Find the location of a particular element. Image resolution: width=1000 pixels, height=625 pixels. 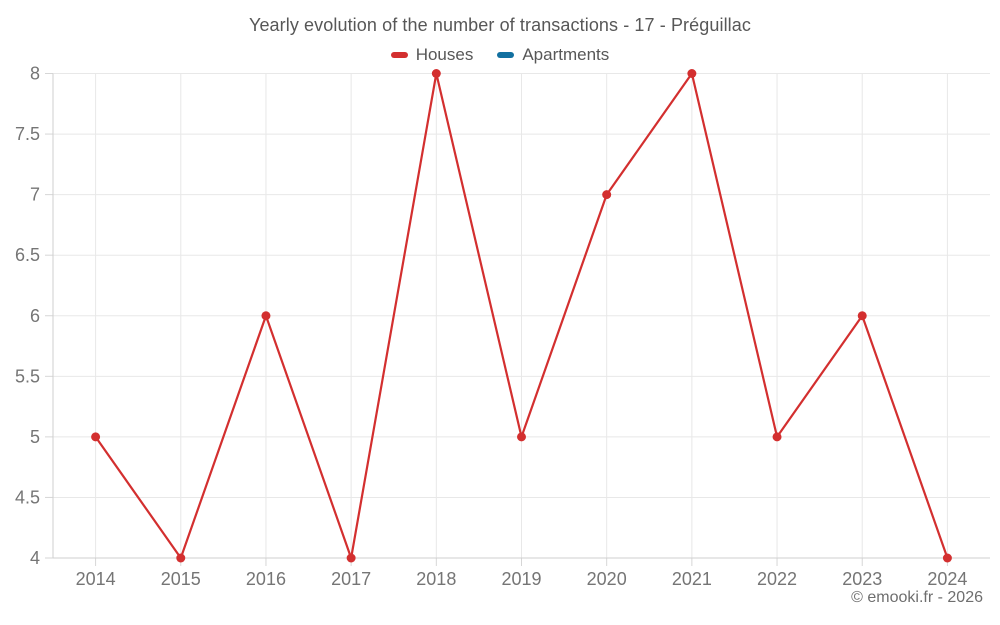

svg-text: 2022 is located at coordinates (777, 579).